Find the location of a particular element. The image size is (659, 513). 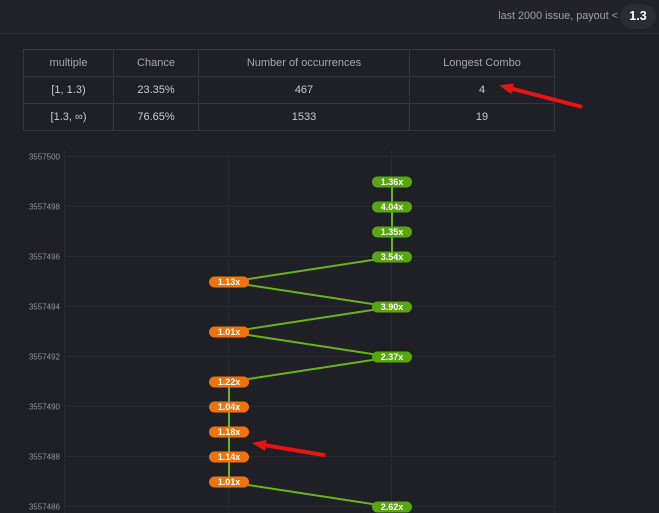

svg-text: 3557486 is located at coordinates (45, 507).